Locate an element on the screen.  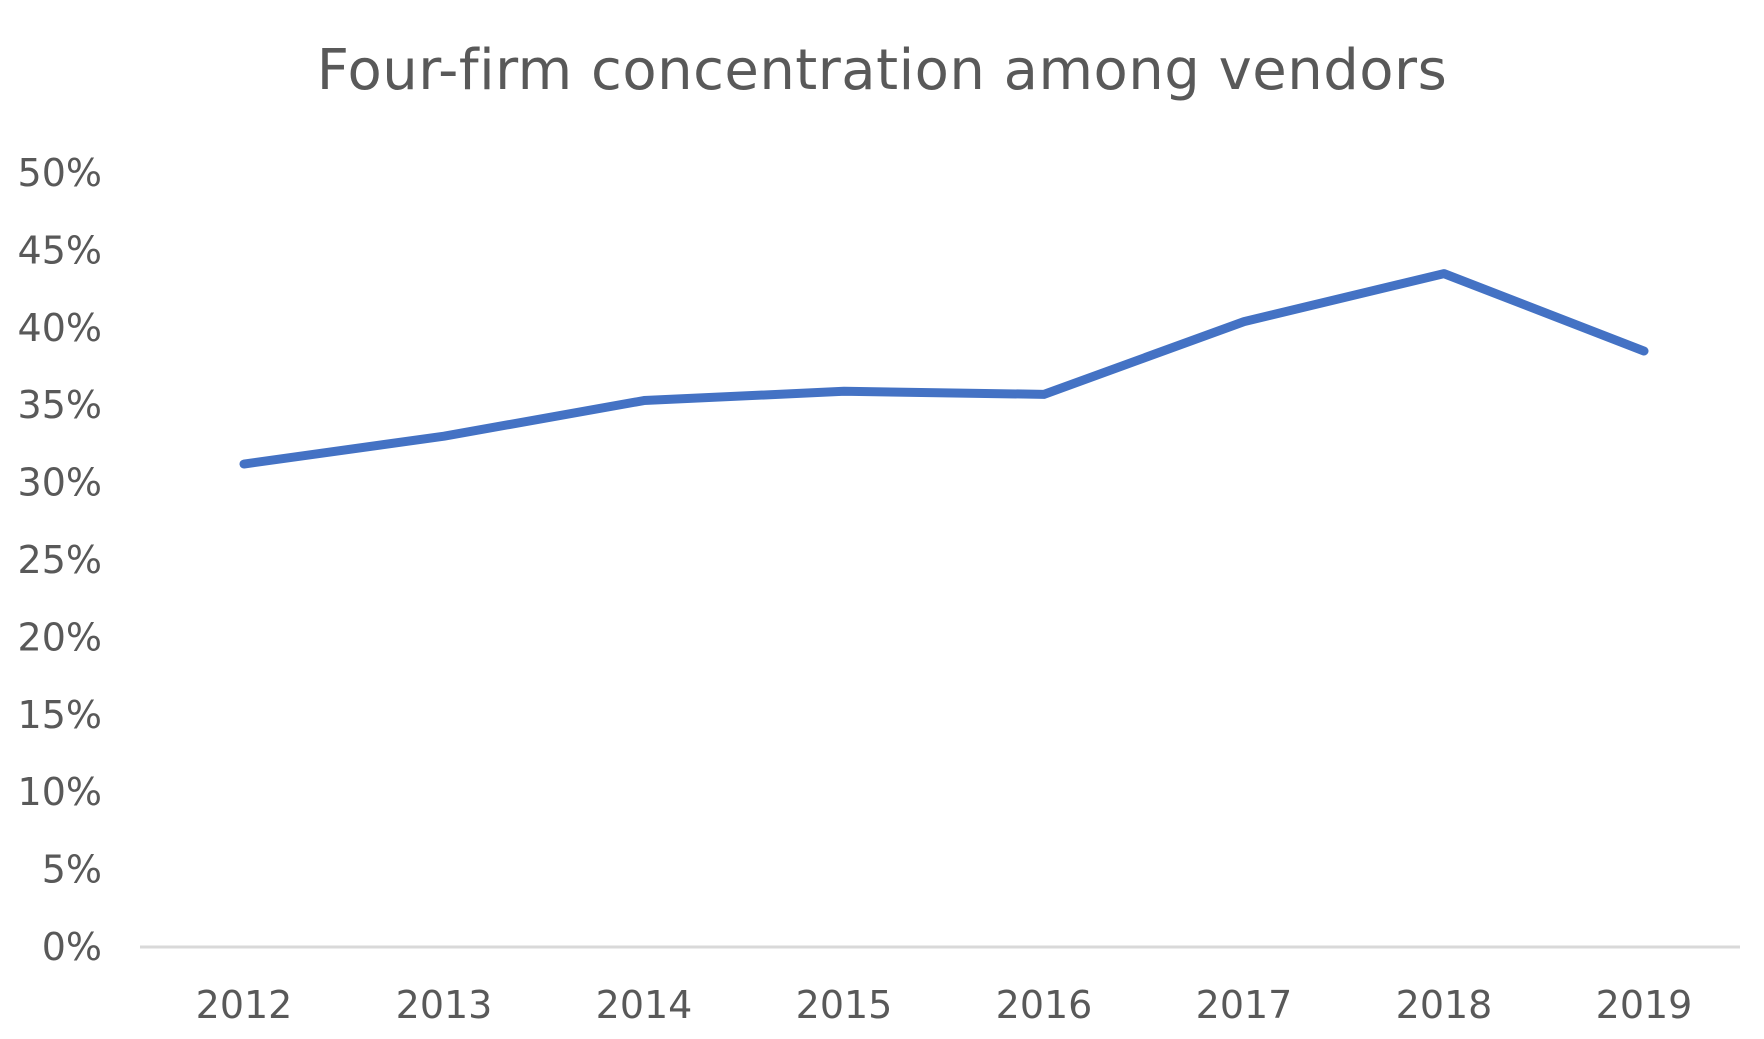
x-tick-label: 2018 is located at coordinates (1444, 1005).